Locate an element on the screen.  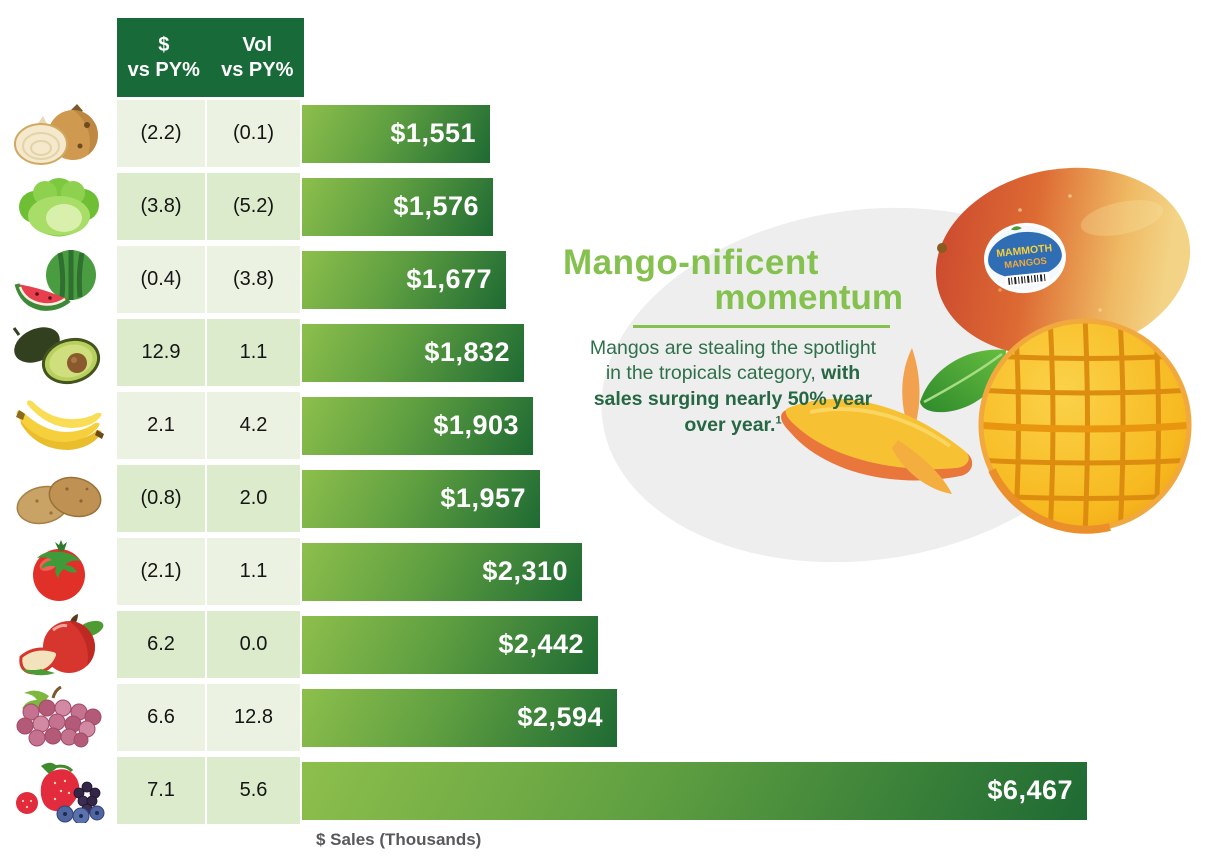
sales-value-label: $2,310 is located at coordinates (525, 571).